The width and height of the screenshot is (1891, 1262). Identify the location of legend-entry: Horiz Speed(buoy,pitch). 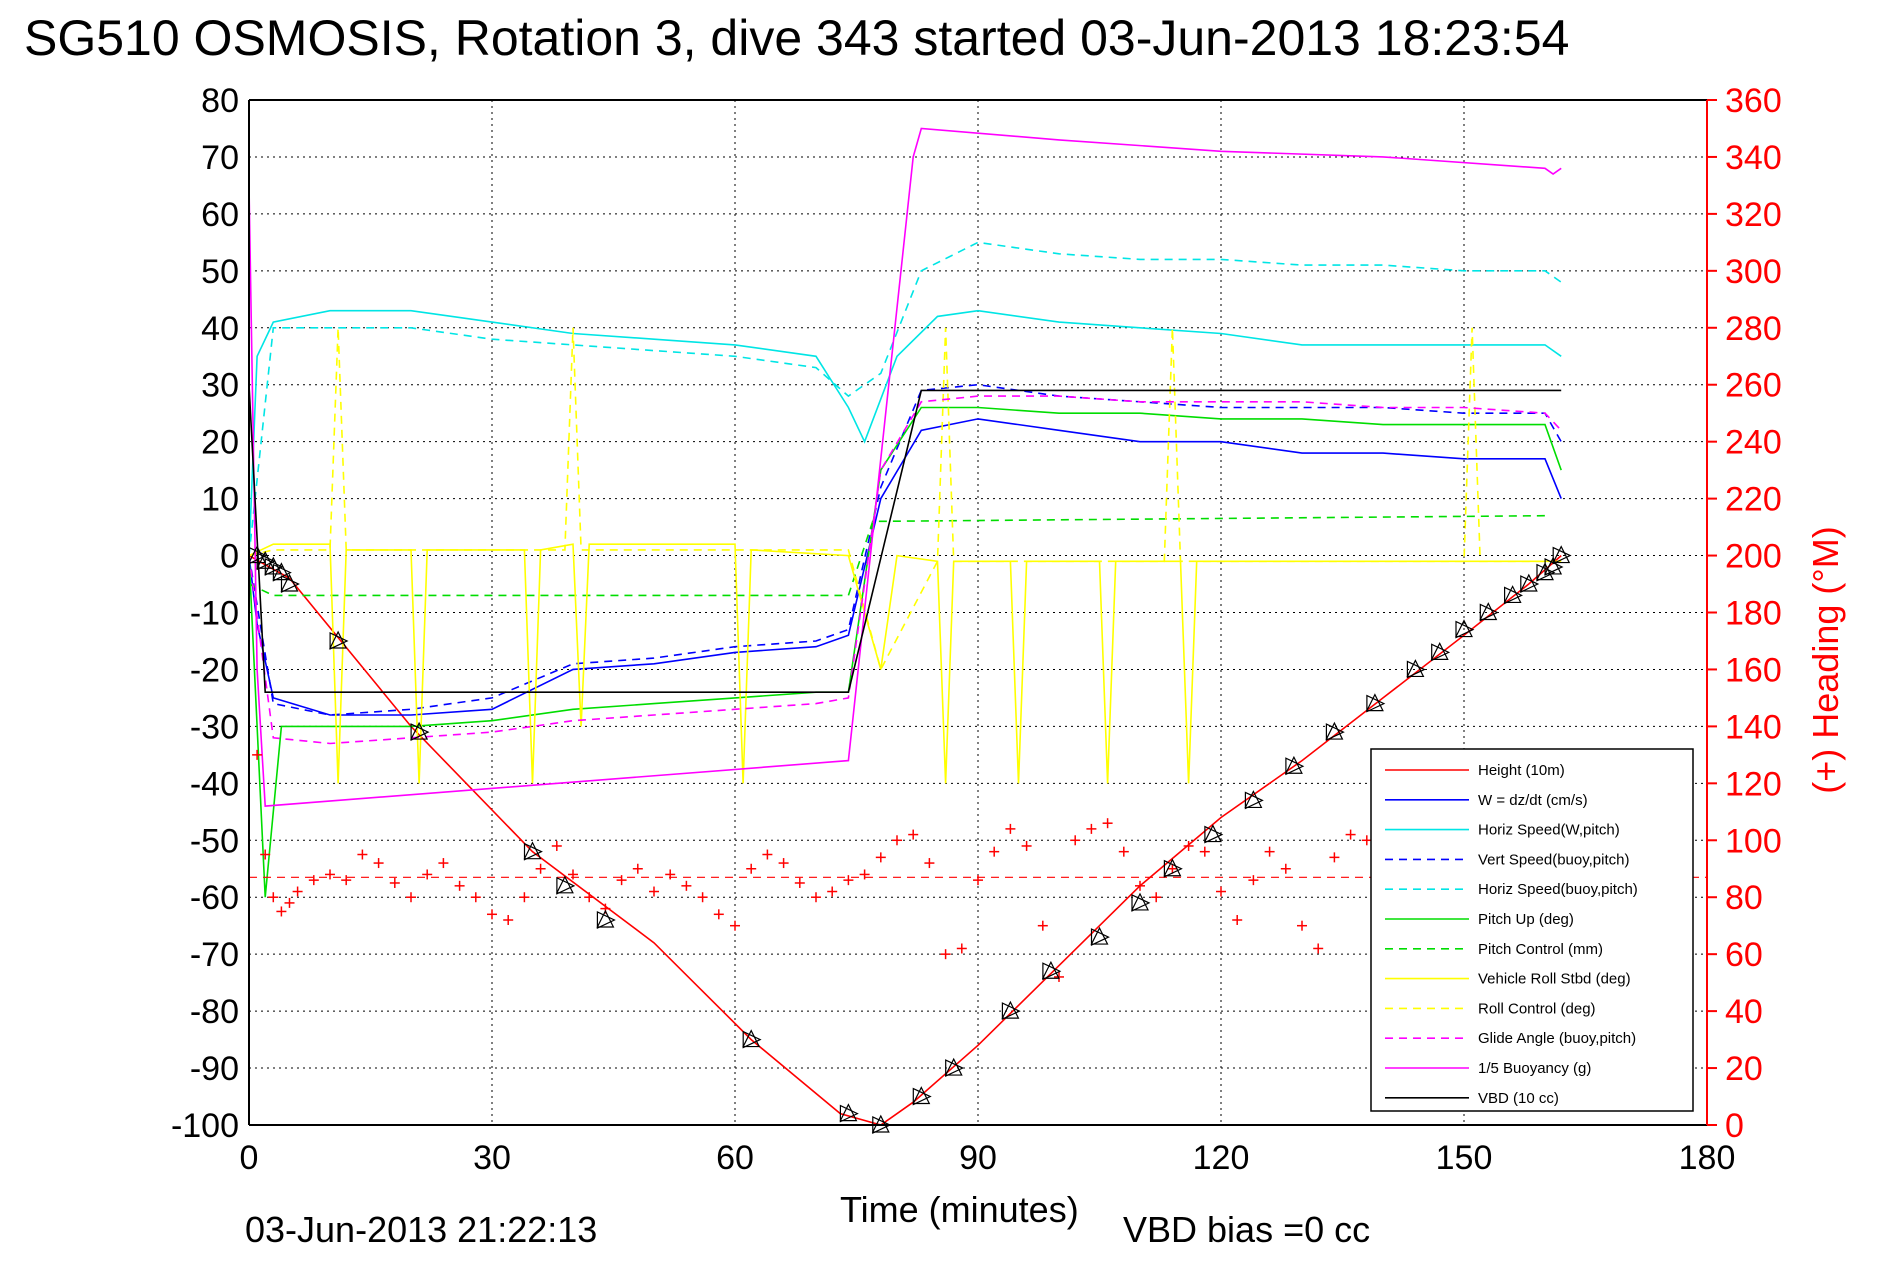
(1558, 889).